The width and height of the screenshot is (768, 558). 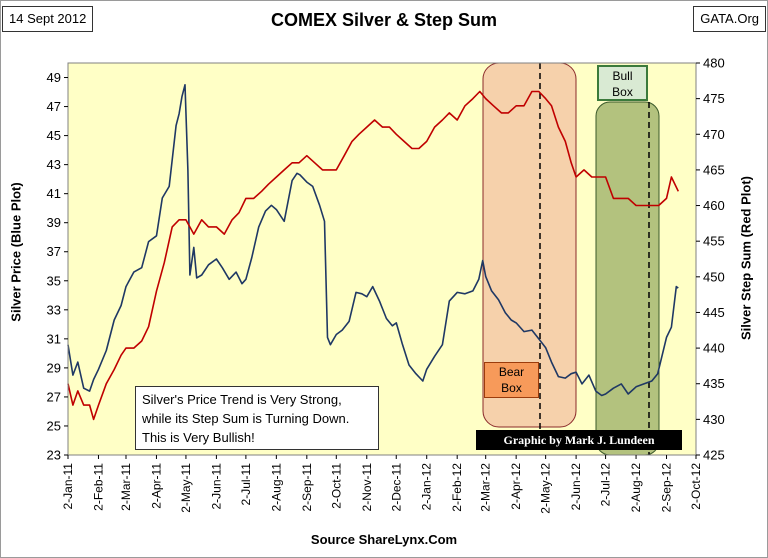 I want to click on x-tick-label: 2-Sep-12, so click(x=667, y=488).